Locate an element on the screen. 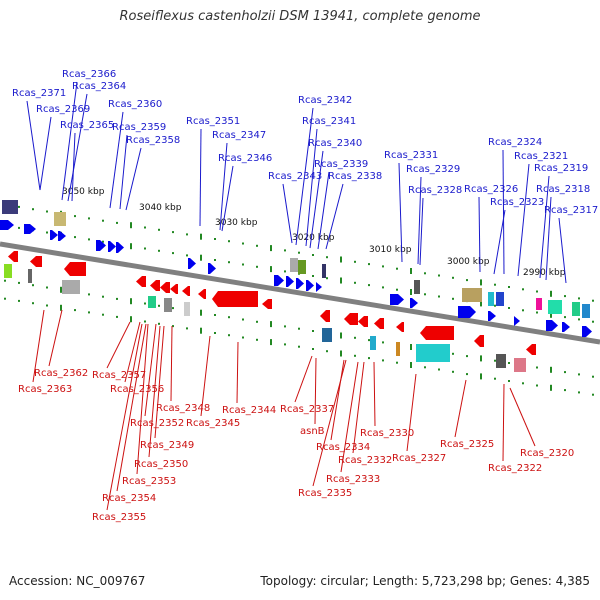 This screenshot has width=600, height=600. gene-label-bottom: Rcas_2357 is located at coordinates (119, 375).